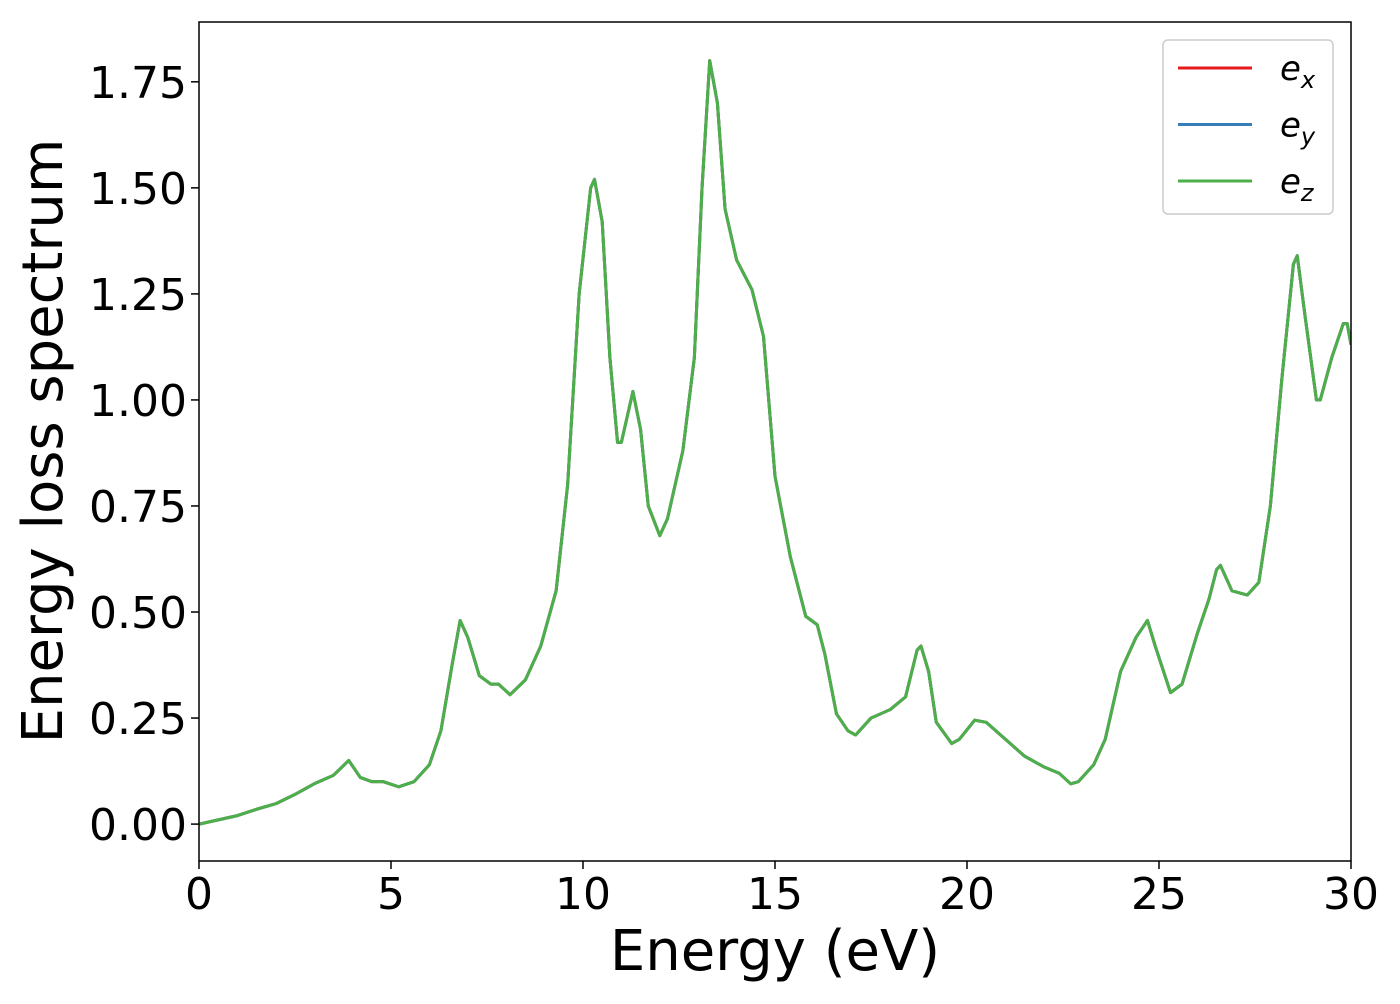 This screenshot has height=1004, width=1400. What do you see at coordinates (583, 894) in the screenshot?
I see `x-tick-label: 10` at bounding box center [583, 894].